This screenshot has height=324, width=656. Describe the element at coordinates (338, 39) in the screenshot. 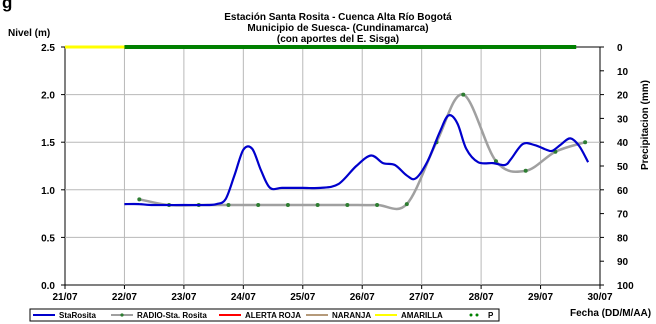

I see `chart-subtitle-2: (con aportes del E. Sisga)` at that location.